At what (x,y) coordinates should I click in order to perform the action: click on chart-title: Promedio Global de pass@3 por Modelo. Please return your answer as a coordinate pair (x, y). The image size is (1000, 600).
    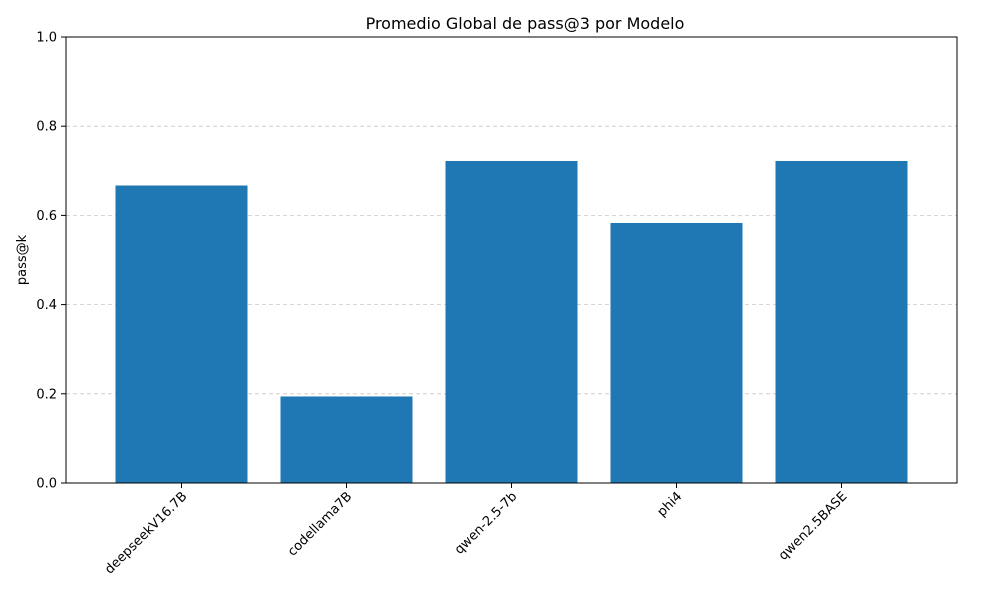
    Looking at the image, I should click on (525, 23).